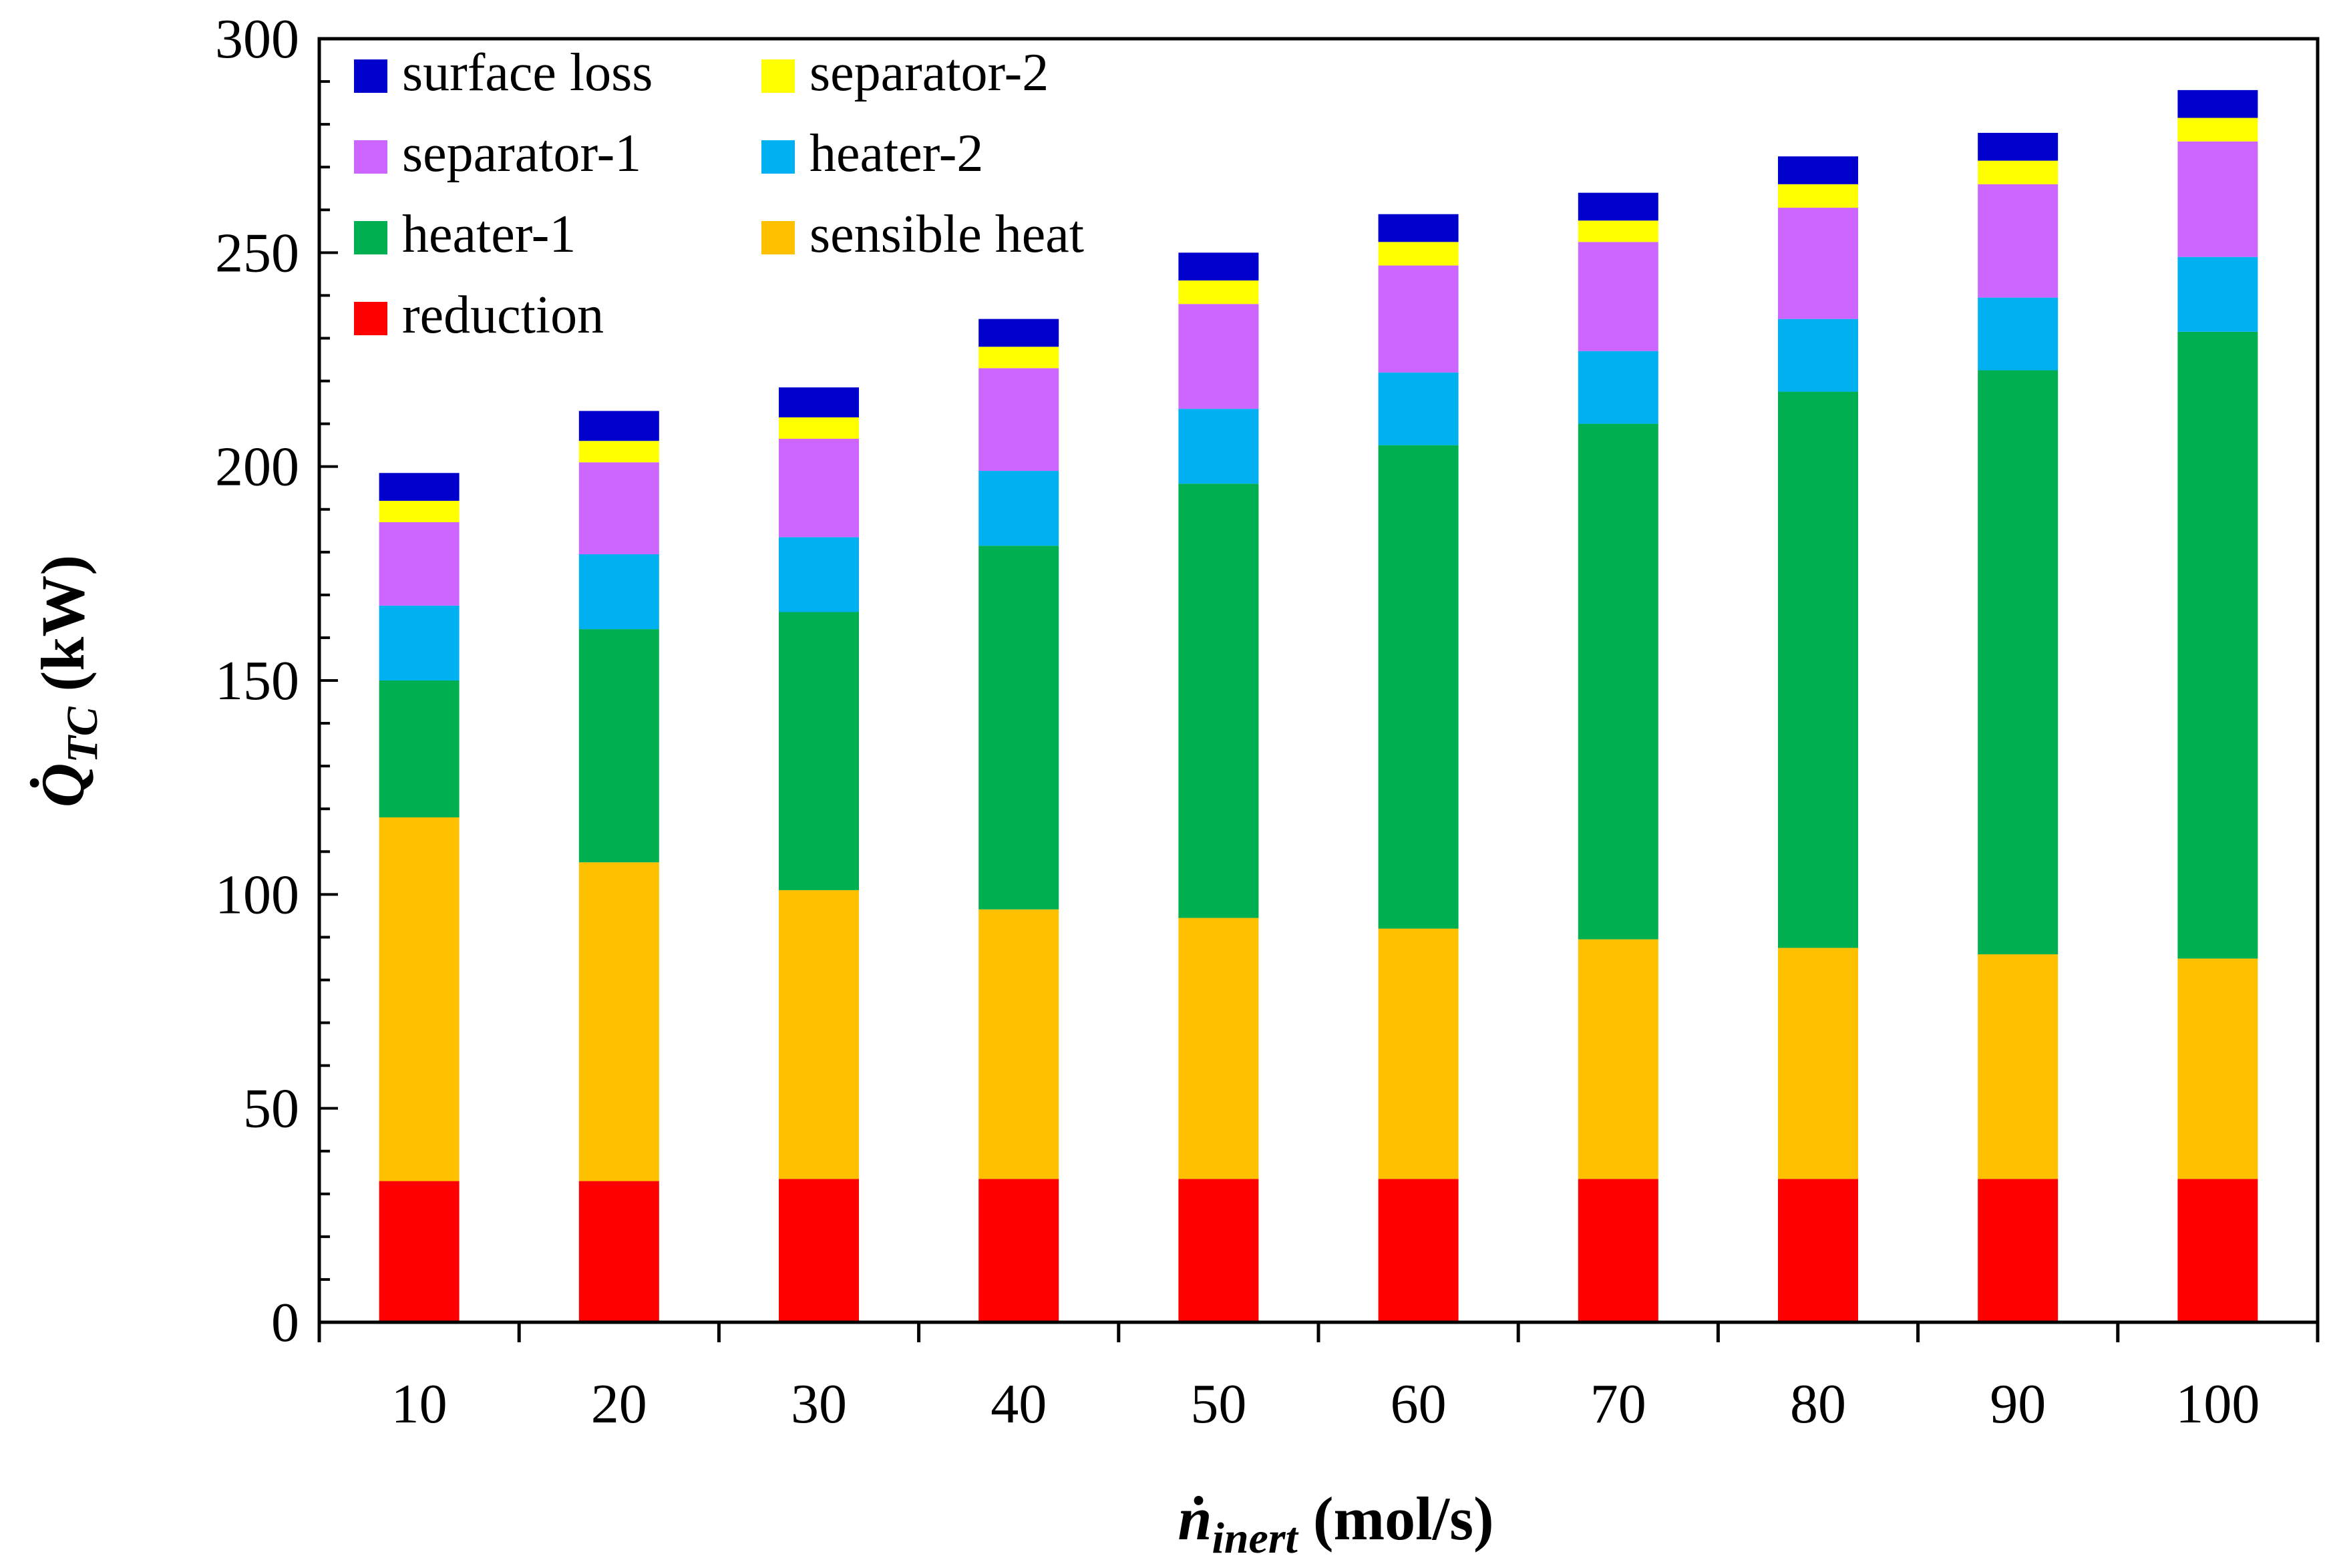 The image size is (2329, 1568). I want to click on x-tick-label: 100, so click(2217, 1404).